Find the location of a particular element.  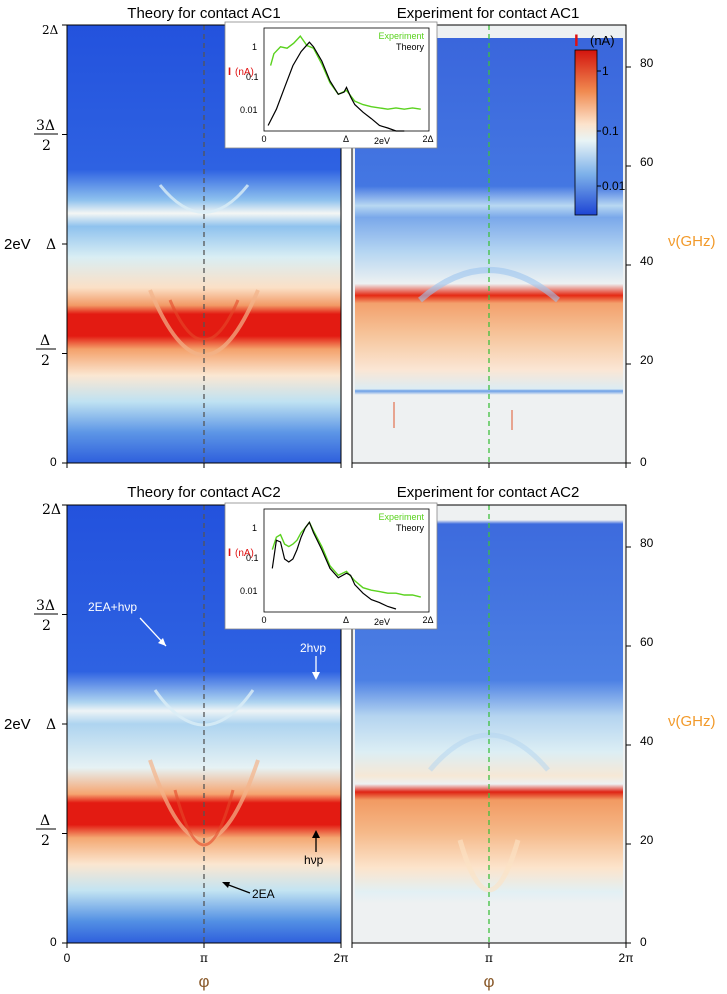

inset-ac1-legend-exp: Experiment is located at coordinates (401, 36).